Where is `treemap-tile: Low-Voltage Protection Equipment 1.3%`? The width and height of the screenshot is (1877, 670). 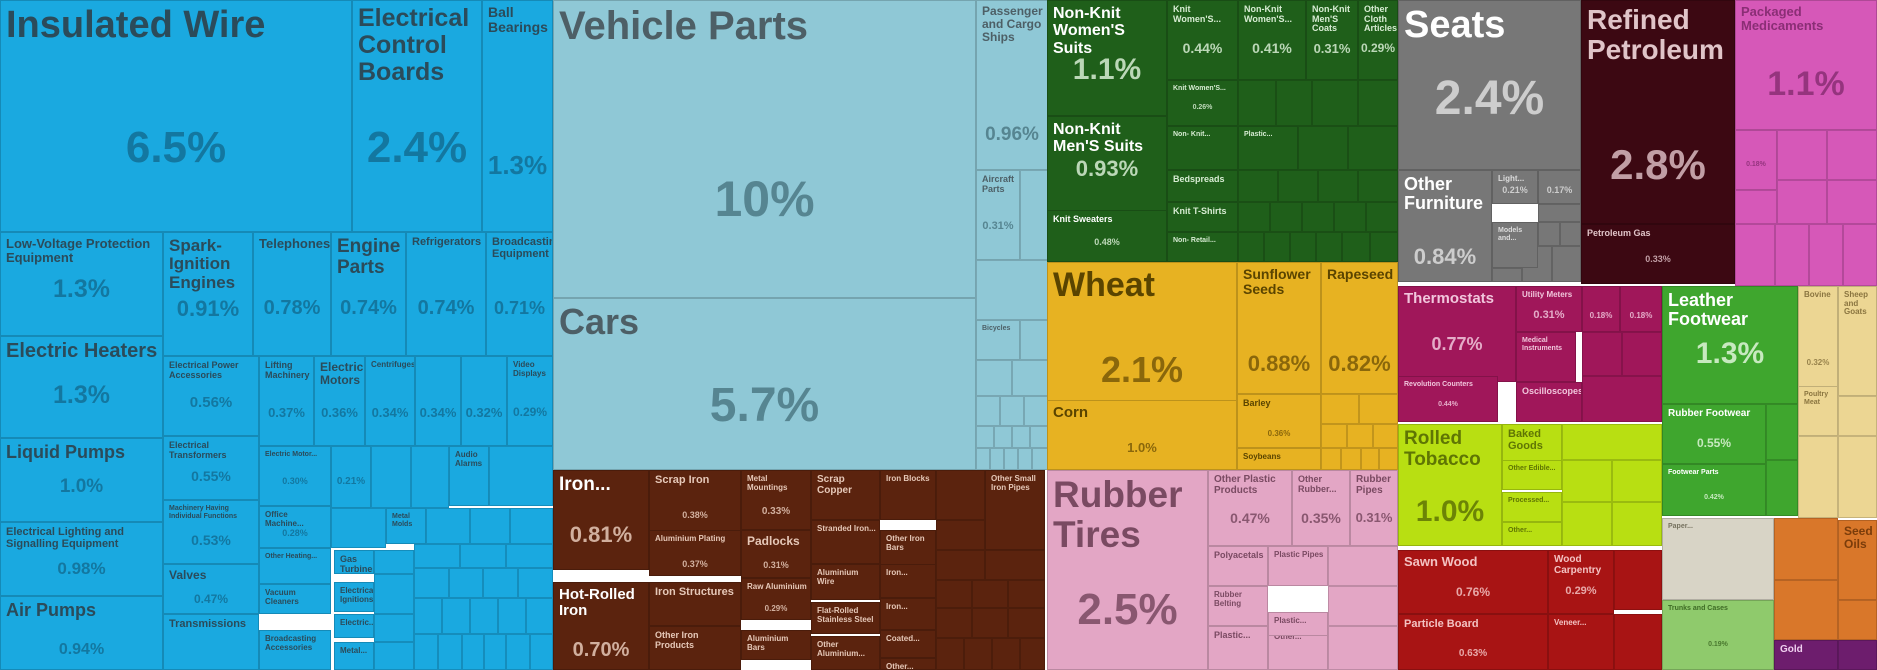 treemap-tile: Low-Voltage Protection Equipment 1.3% is located at coordinates (81, 284).